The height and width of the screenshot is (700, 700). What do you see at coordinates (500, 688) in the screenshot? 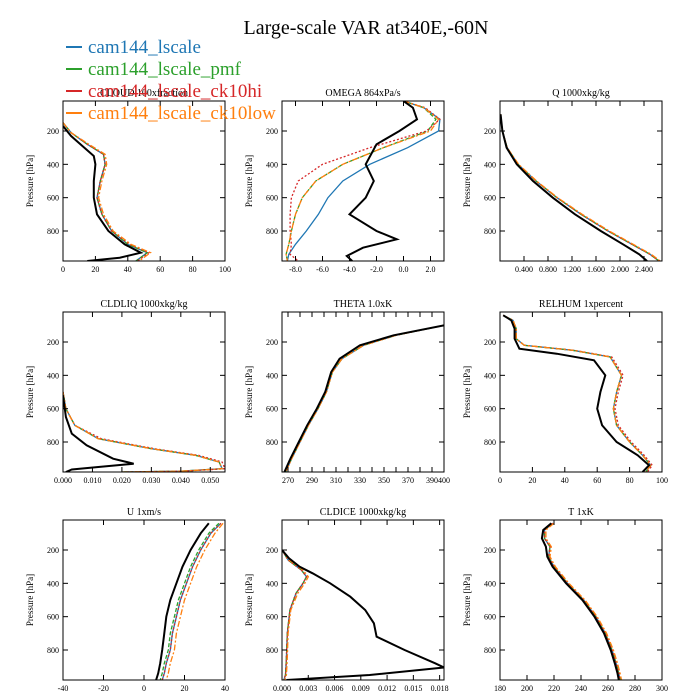
I see `x-tick-label: 180` at bounding box center [500, 688].